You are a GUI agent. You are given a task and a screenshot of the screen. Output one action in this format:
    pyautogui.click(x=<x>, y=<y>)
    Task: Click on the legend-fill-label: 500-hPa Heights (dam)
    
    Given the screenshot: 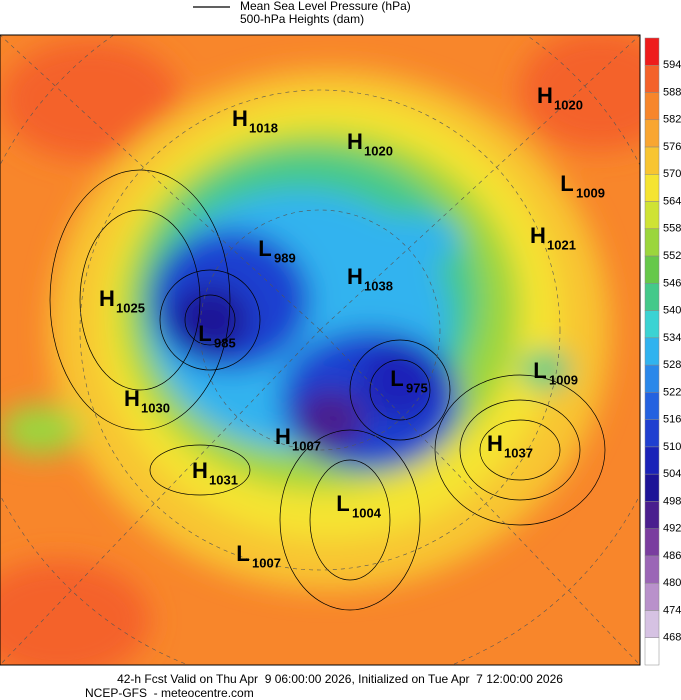 What is the action you would take?
    pyautogui.click(x=302, y=19)
    